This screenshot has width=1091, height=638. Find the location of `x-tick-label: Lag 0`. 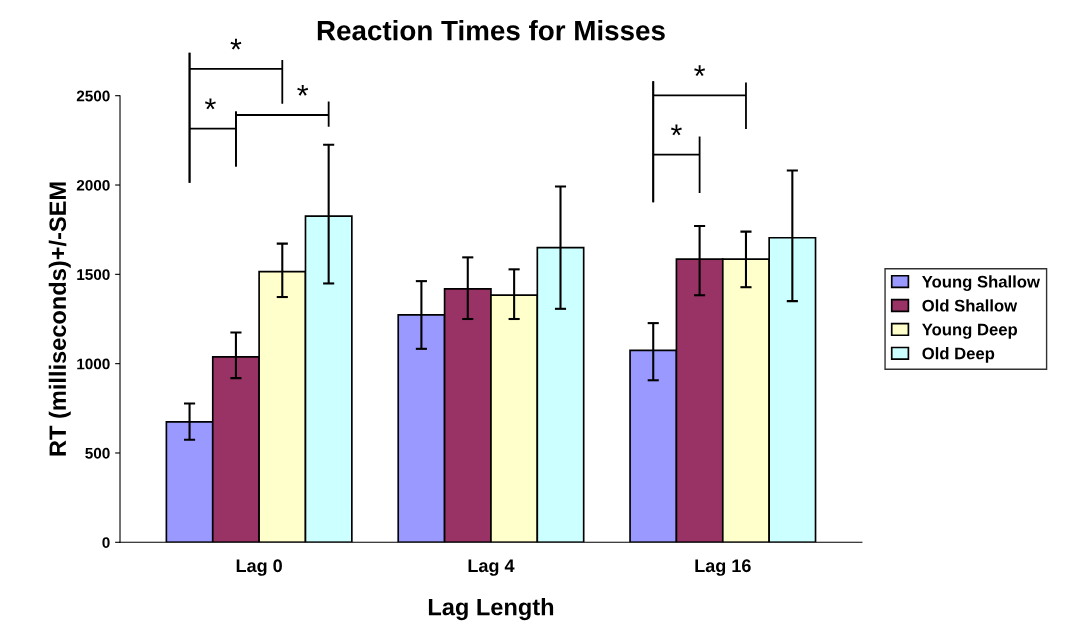

x-tick-label: Lag 0 is located at coordinates (259, 567).